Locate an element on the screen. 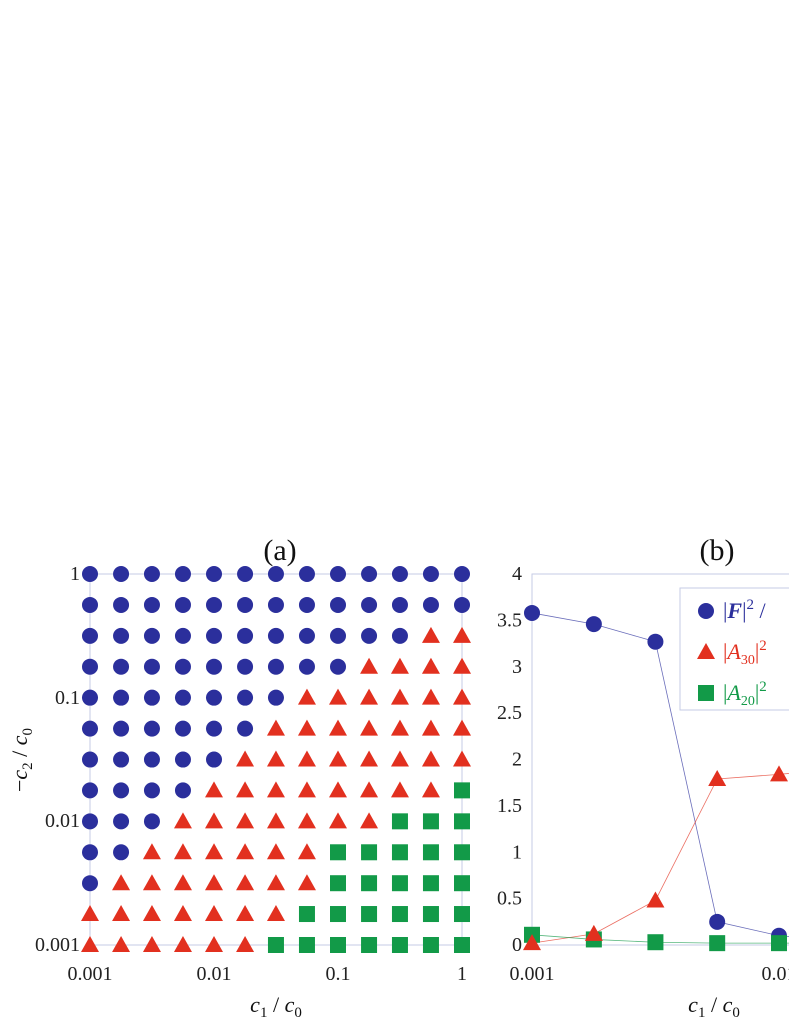 The width and height of the screenshot is (789, 1021). panel-b-frame is located at coordinates (660, 759).